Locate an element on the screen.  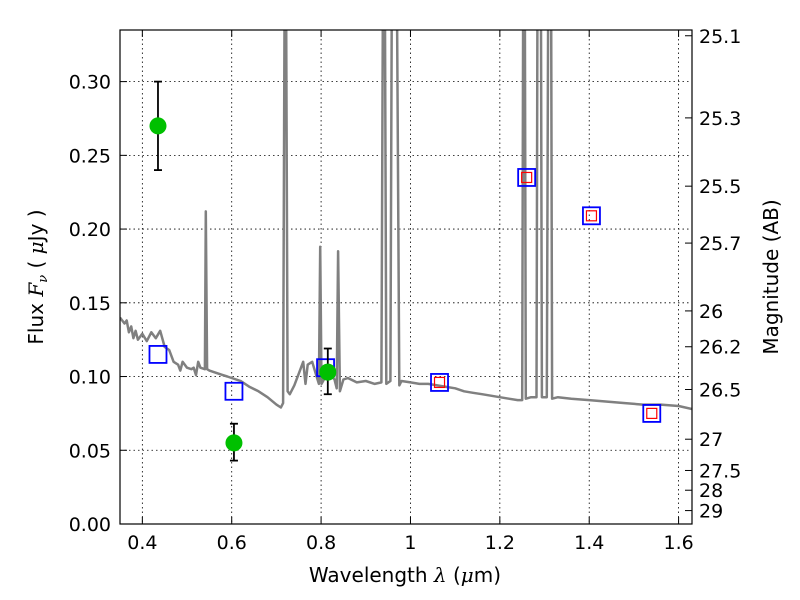
x-tick-label: 1 is located at coordinates (410, 543).